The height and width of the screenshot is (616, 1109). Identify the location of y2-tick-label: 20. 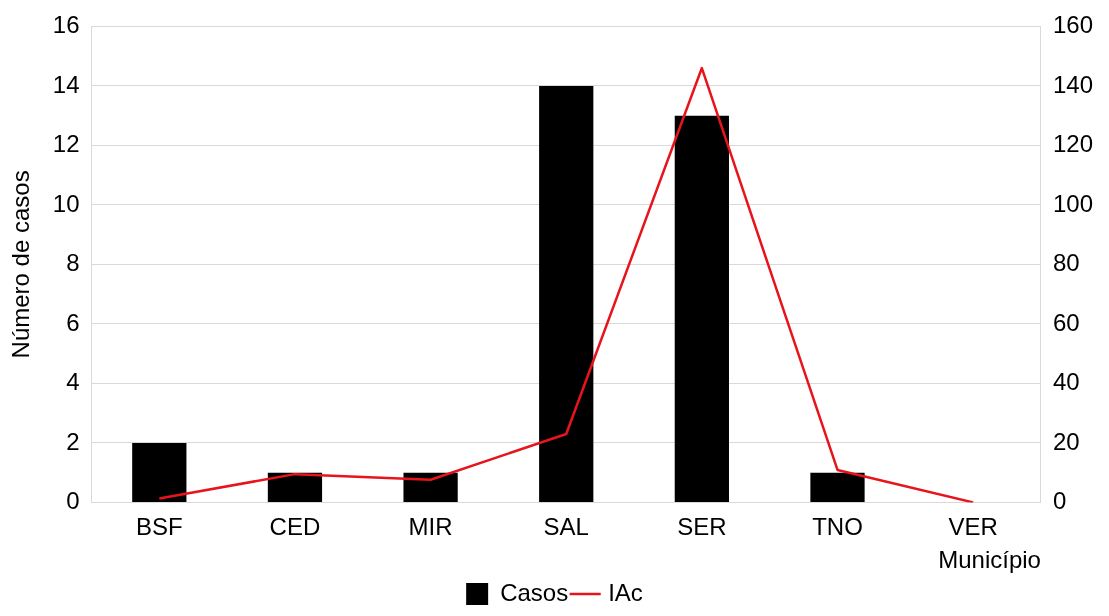
(1066, 441).